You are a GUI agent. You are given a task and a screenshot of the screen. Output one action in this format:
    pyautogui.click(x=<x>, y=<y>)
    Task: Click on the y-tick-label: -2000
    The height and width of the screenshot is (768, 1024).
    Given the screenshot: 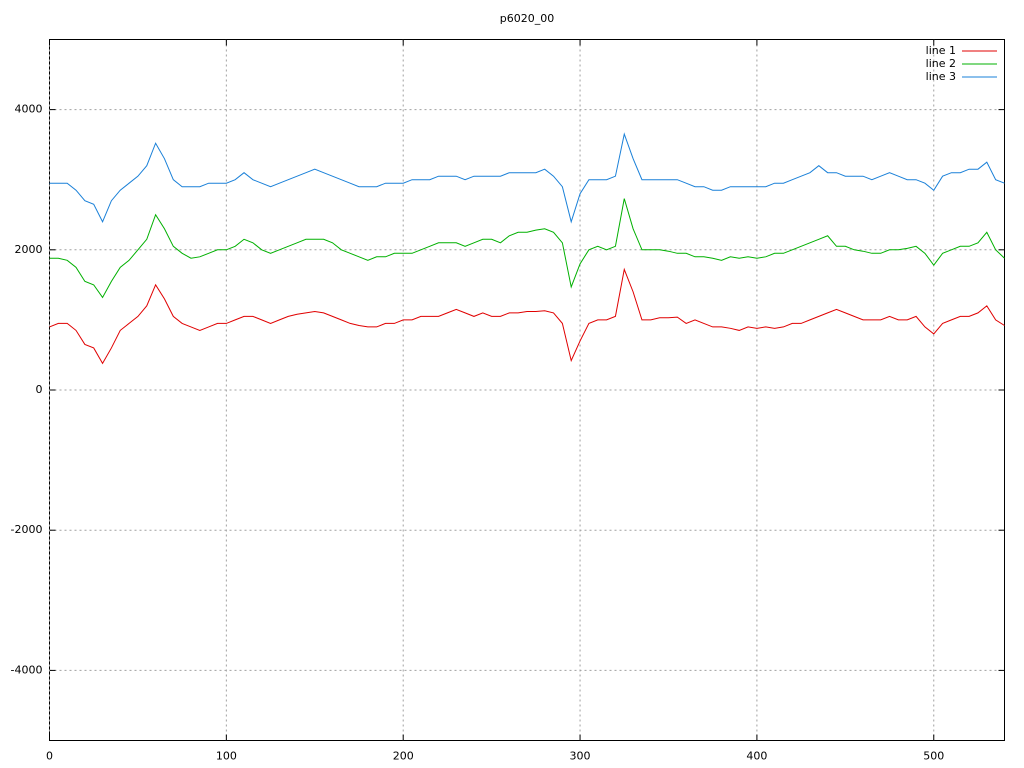 What is the action you would take?
    pyautogui.click(x=27, y=529)
    